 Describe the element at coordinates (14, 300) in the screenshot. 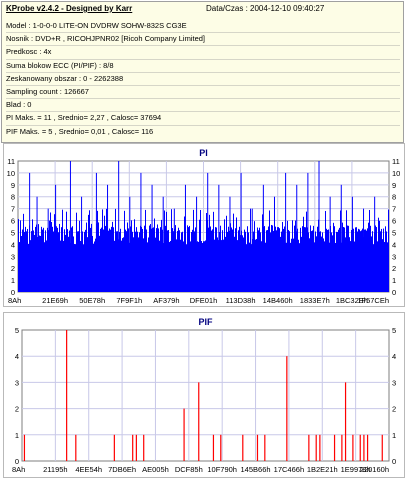

I see `pi-chart-xtick-label: 8Ah` at that location.